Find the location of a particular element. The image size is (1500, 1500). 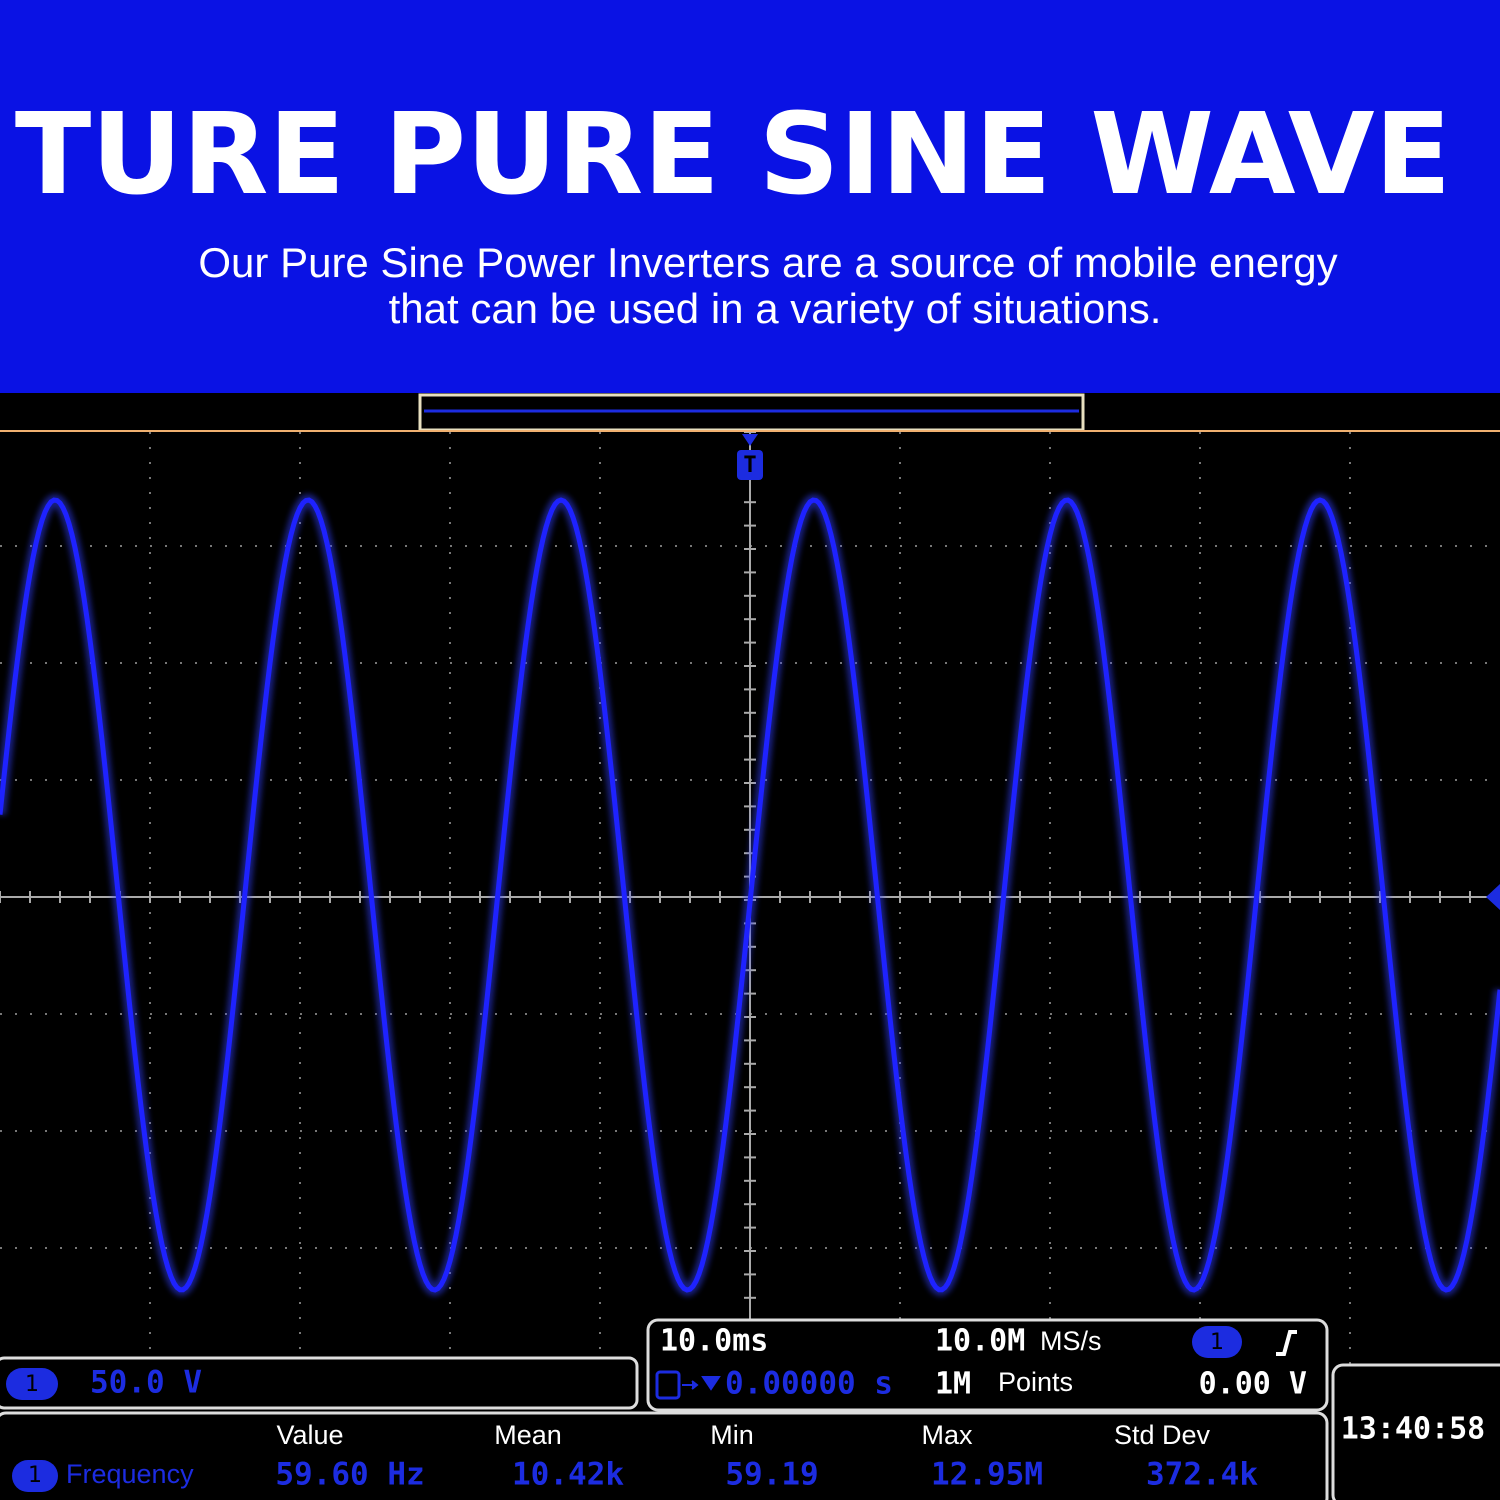

sample-rate-unit: MS/s is located at coordinates (1071, 1341).